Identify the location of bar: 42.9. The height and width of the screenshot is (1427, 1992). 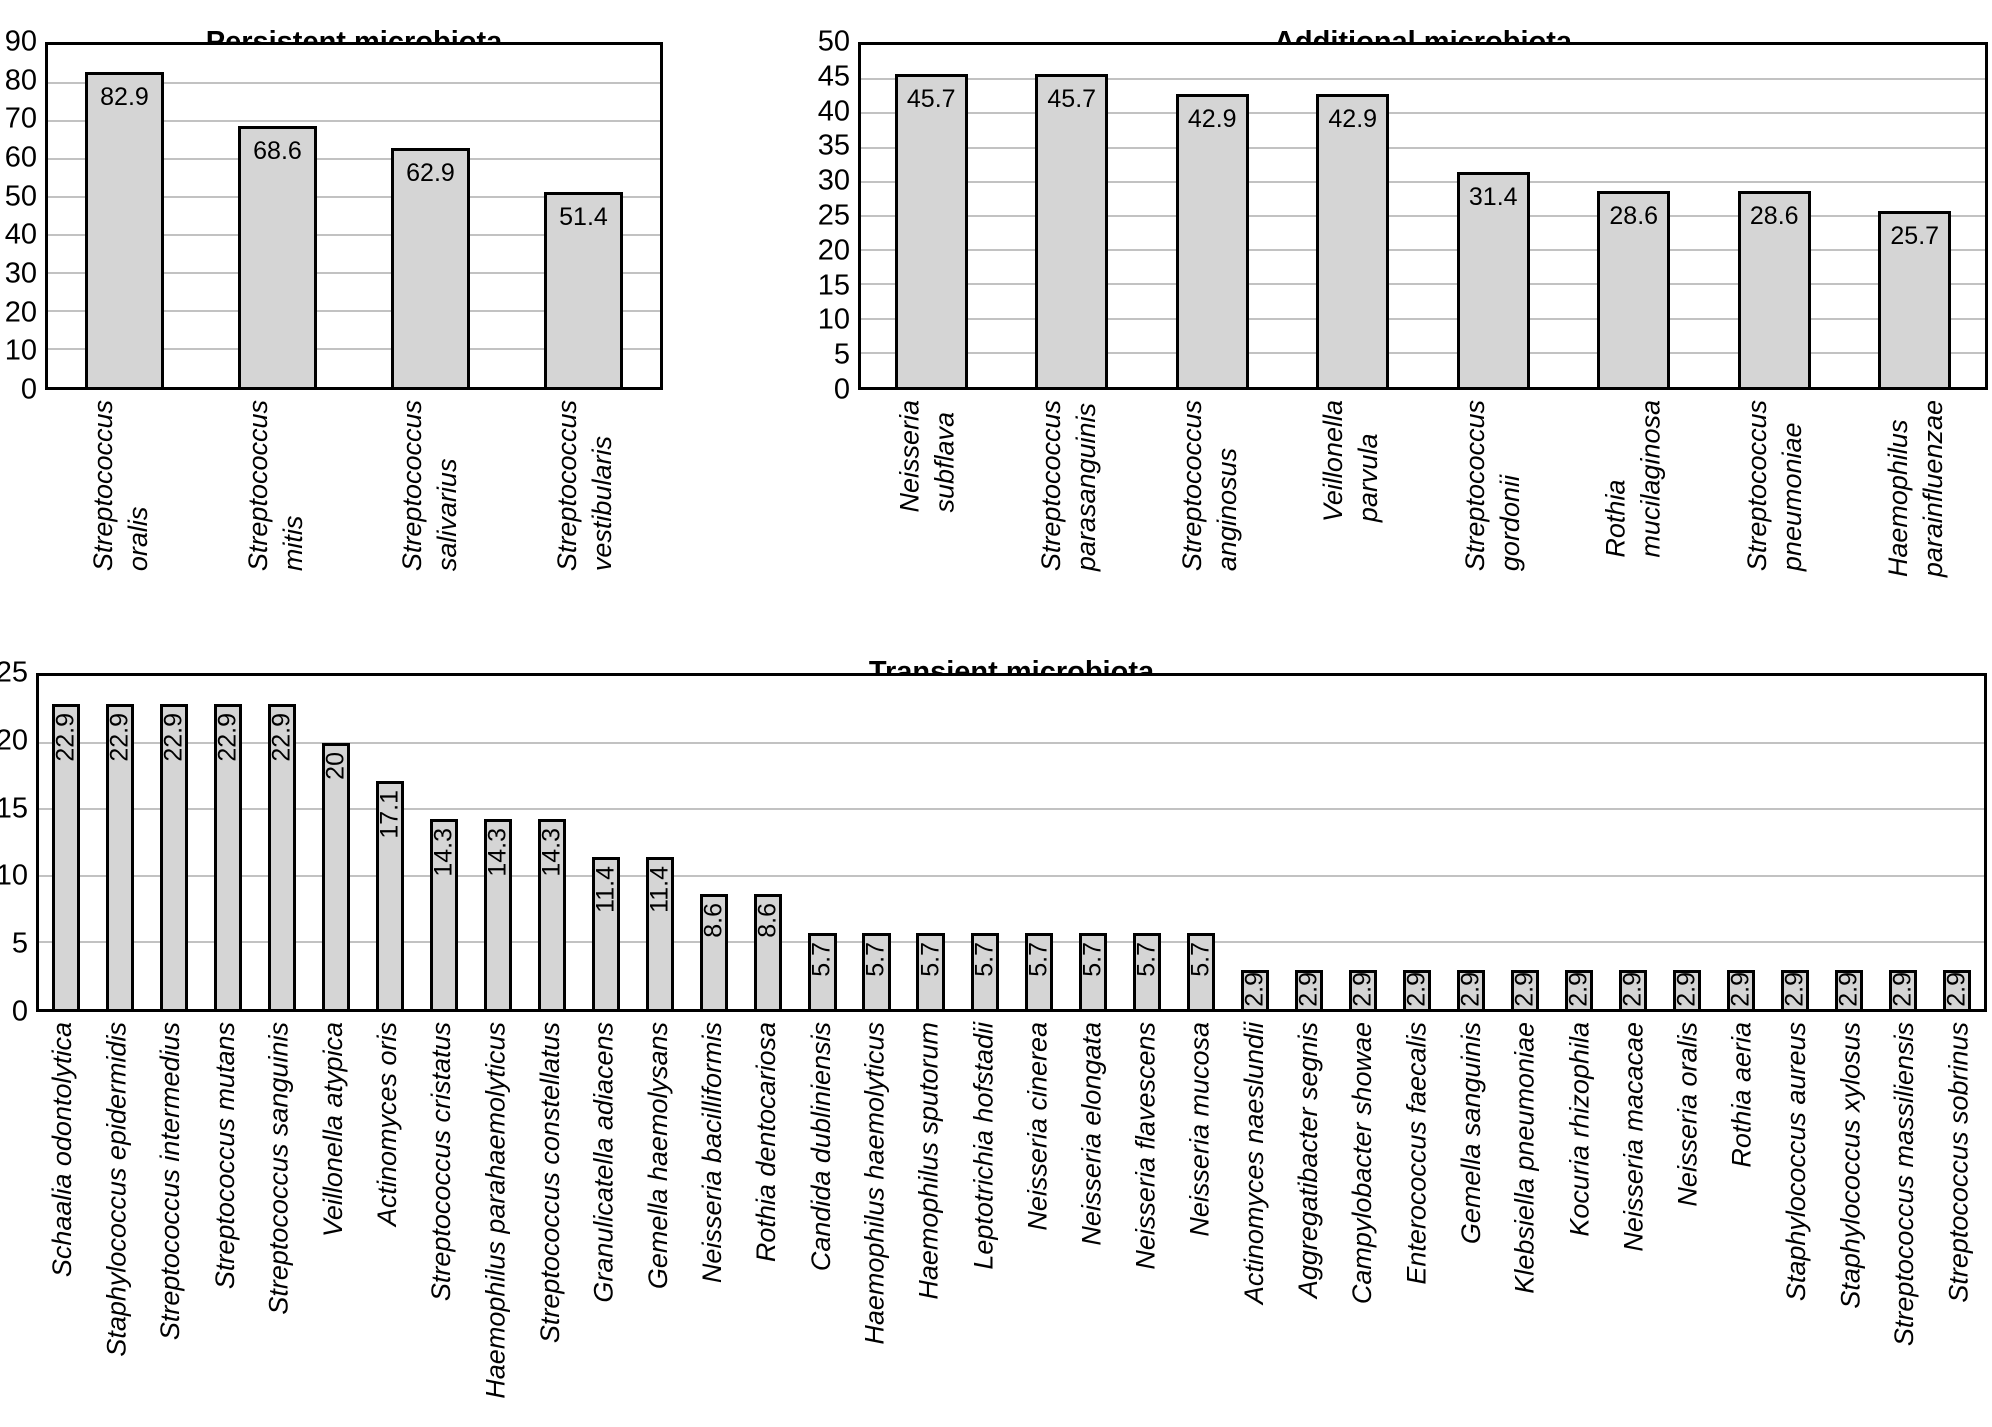
(1353, 240).